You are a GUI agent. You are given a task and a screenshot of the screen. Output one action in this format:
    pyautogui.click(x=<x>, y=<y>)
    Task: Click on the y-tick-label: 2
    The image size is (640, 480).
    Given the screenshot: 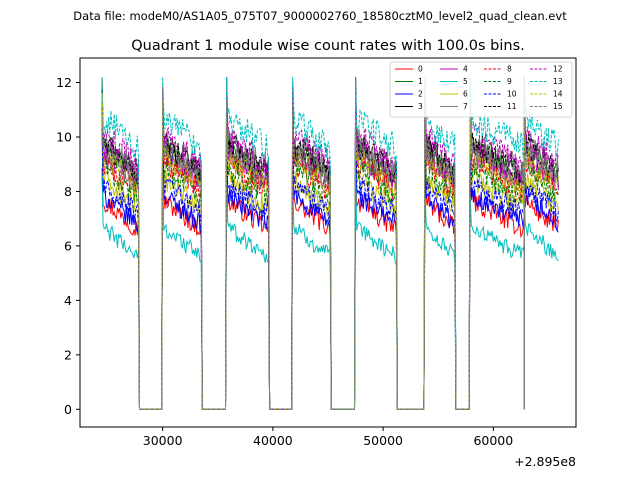 What is the action you would take?
    pyautogui.click(x=68, y=354)
    